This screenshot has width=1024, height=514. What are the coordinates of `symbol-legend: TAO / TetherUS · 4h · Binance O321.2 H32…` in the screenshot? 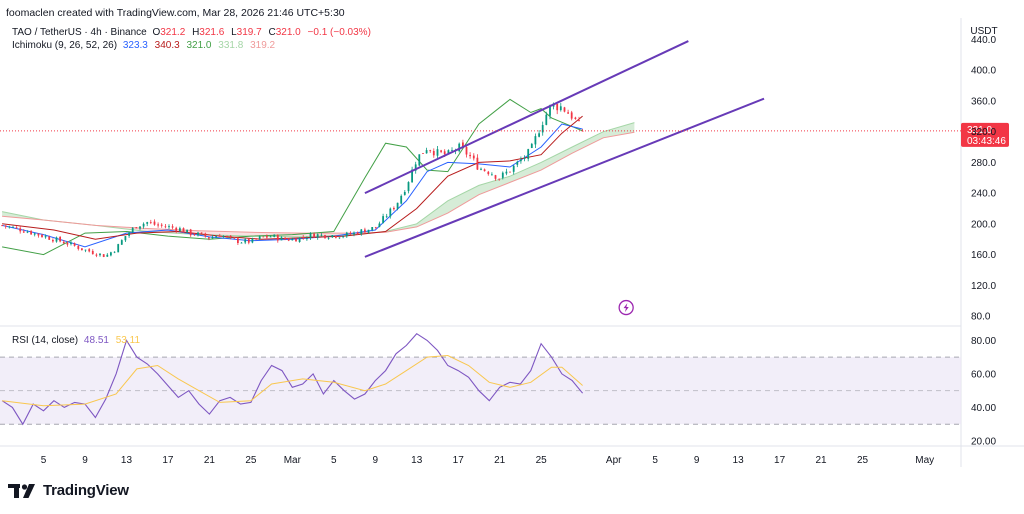 It's located at (193, 32).